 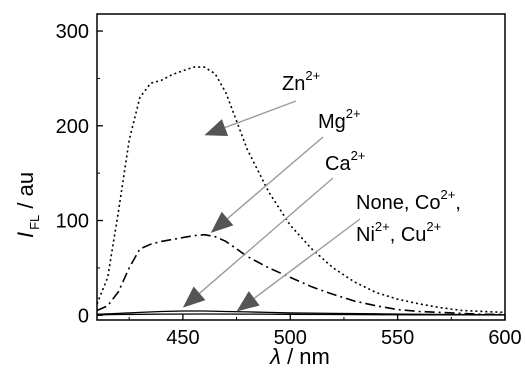 What do you see at coordinates (25, 235) in the screenshot?
I see `y-axis-symbol: I` at bounding box center [25, 235].